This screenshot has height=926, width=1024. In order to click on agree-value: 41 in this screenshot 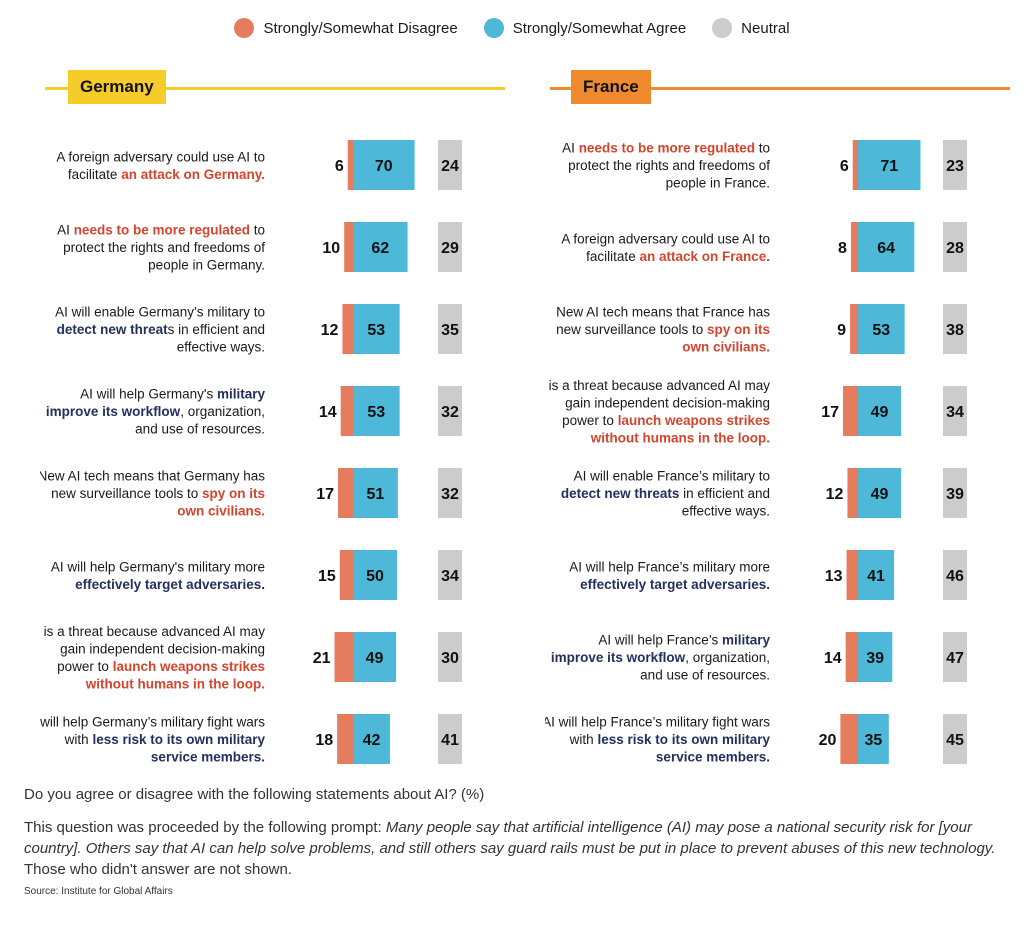, I will do `click(876, 576)`.